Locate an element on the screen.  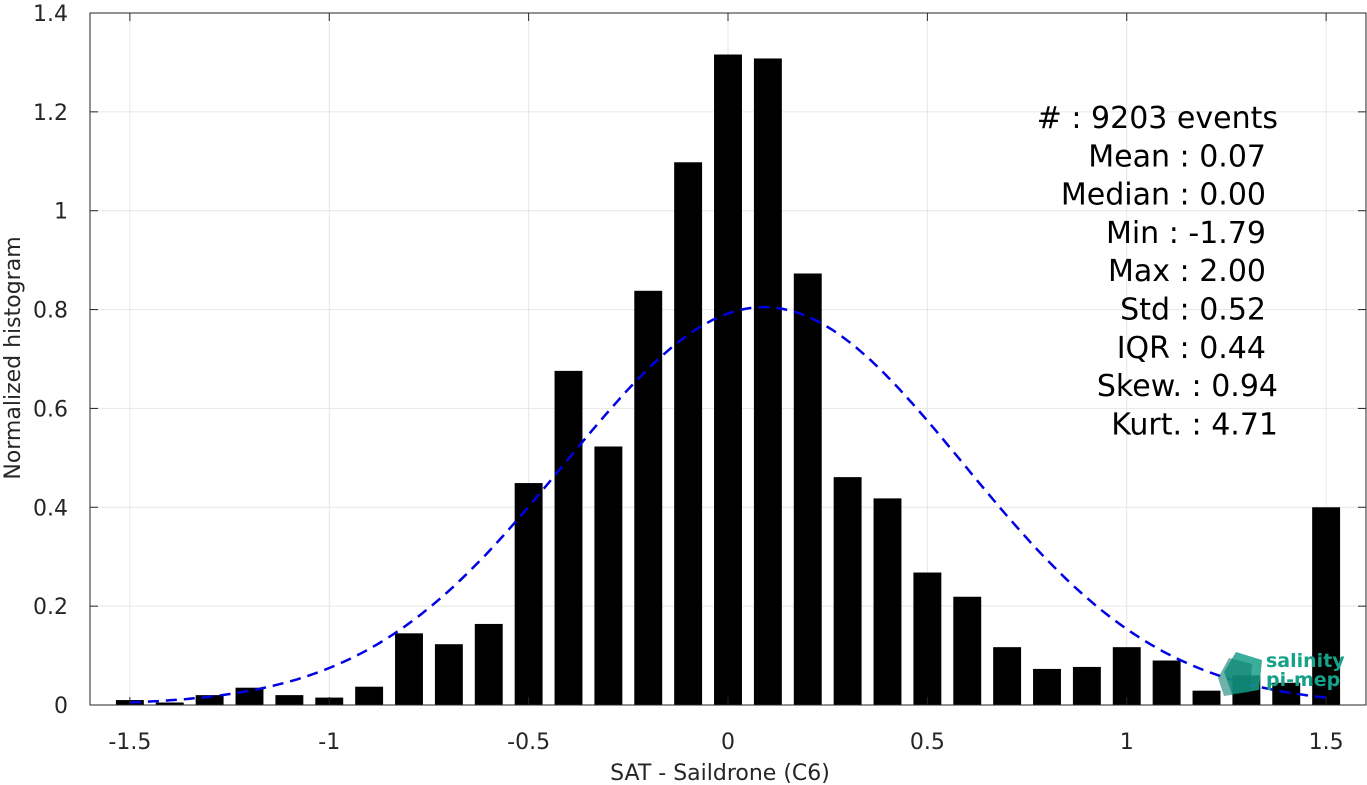
stat-line: Median : 0.00 is located at coordinates (1163, 195).